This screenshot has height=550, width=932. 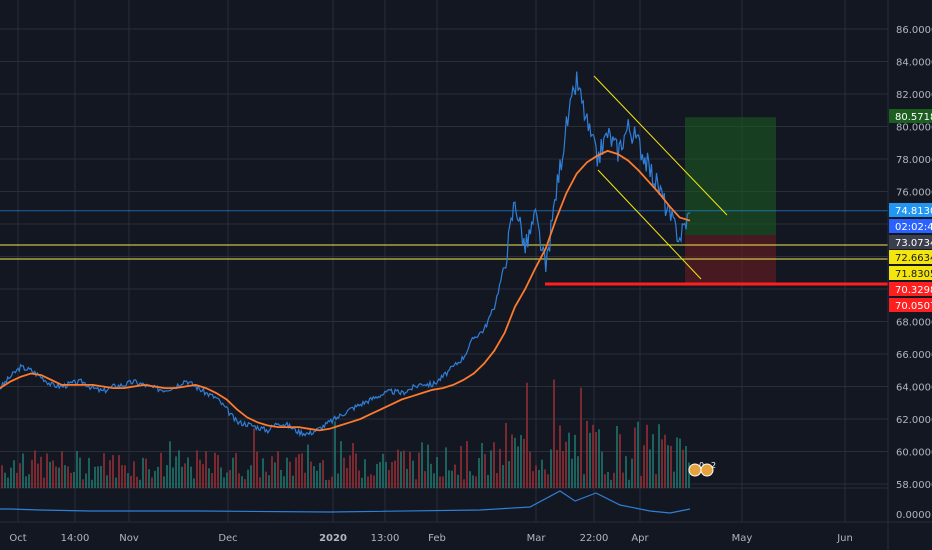 I want to click on oscillator-pane, so click(x=345, y=502).